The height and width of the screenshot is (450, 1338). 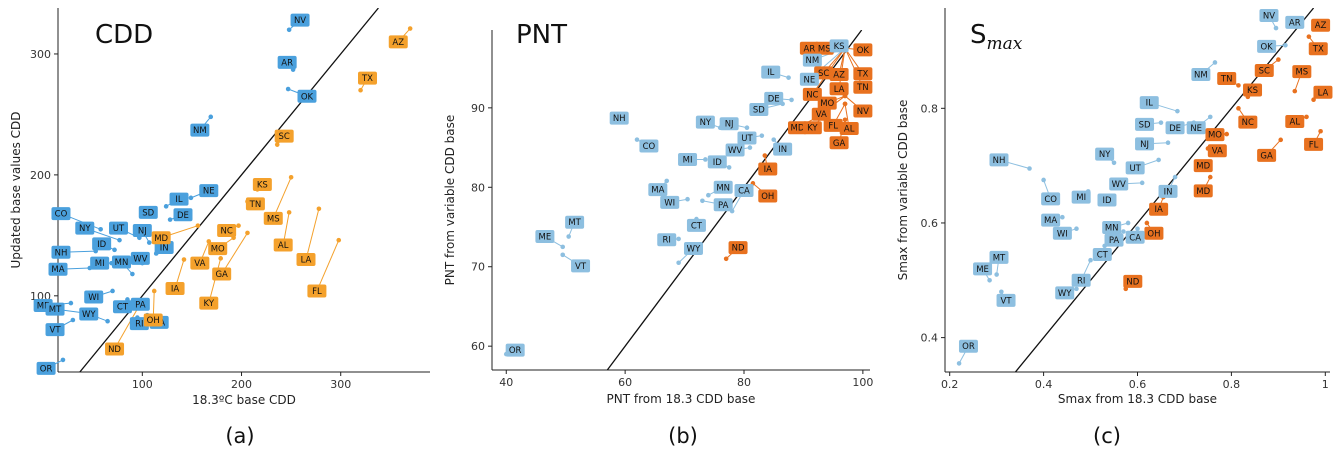 What do you see at coordinates (930, 223) in the screenshot?
I see `y-tick-label: 0.6` at bounding box center [930, 223].